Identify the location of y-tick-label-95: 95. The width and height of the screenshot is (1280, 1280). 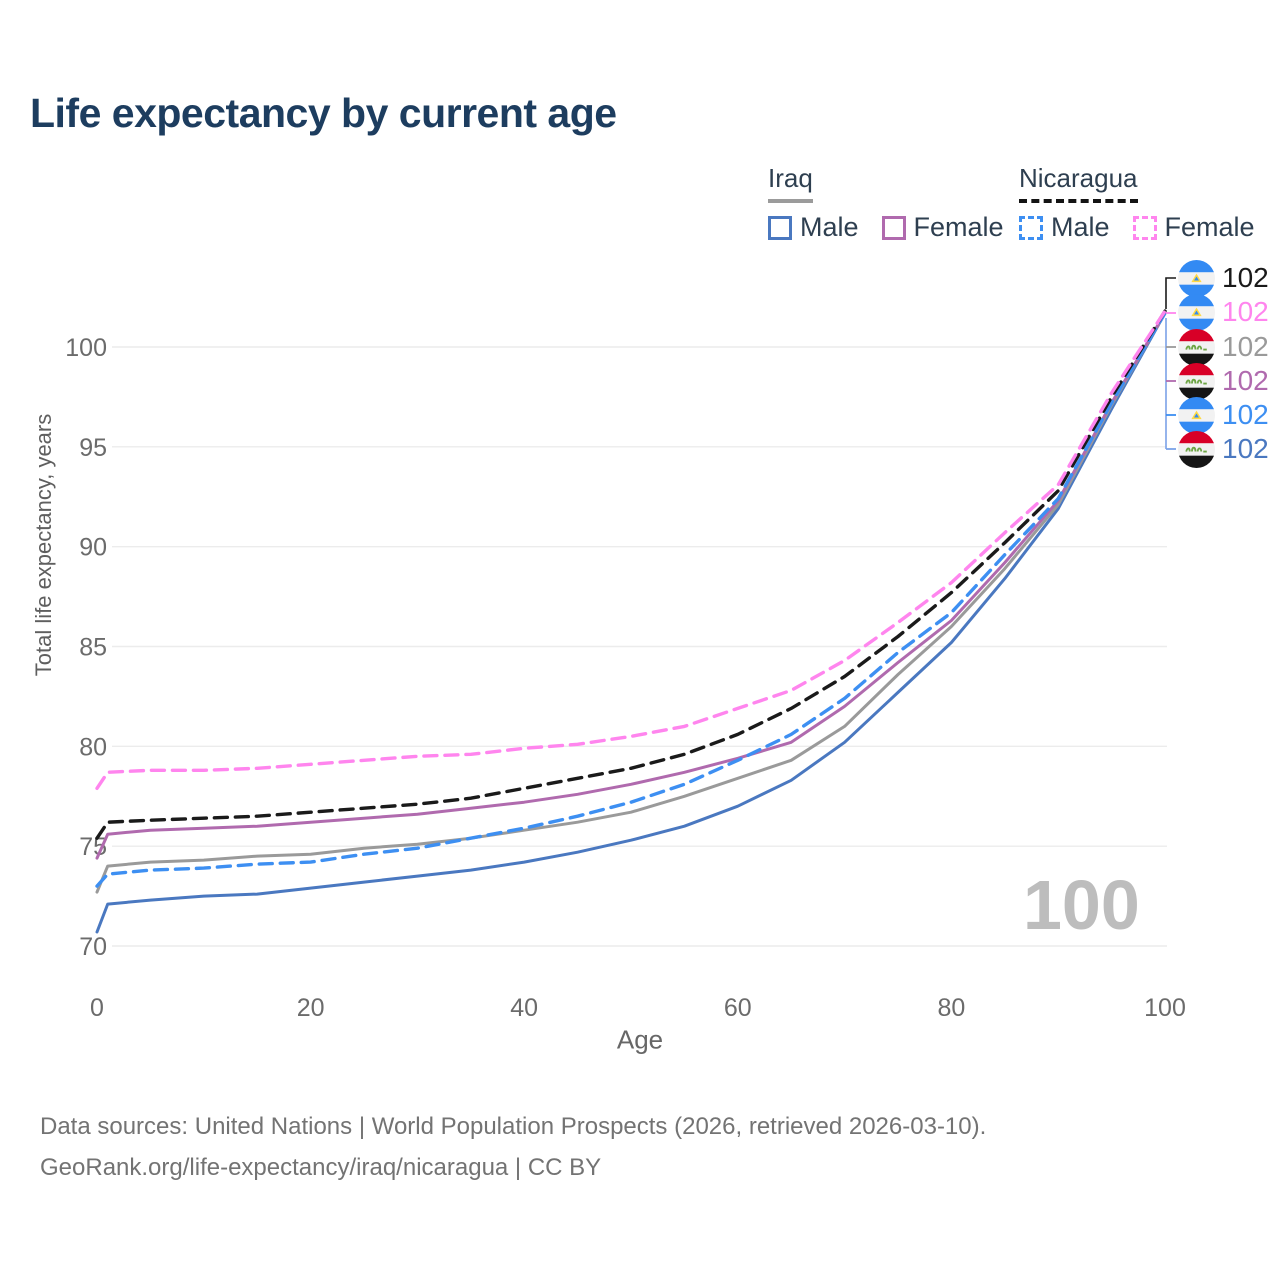
(93, 448).